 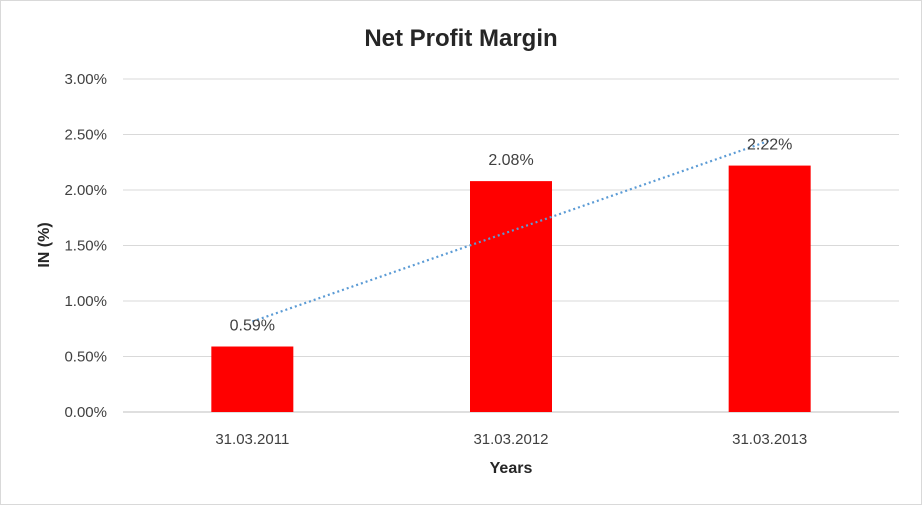 What do you see at coordinates (511, 468) in the screenshot?
I see `x-axis-title: Years` at bounding box center [511, 468].